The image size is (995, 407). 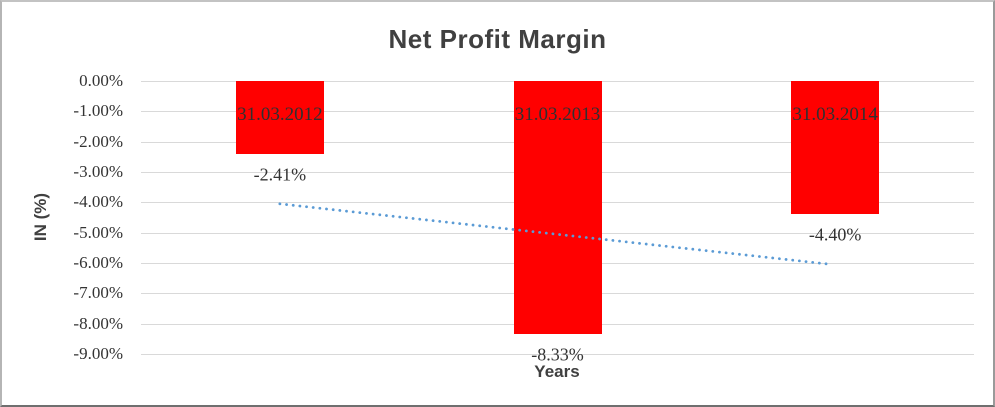 I want to click on data-label: -2.41%, so click(x=280, y=174).